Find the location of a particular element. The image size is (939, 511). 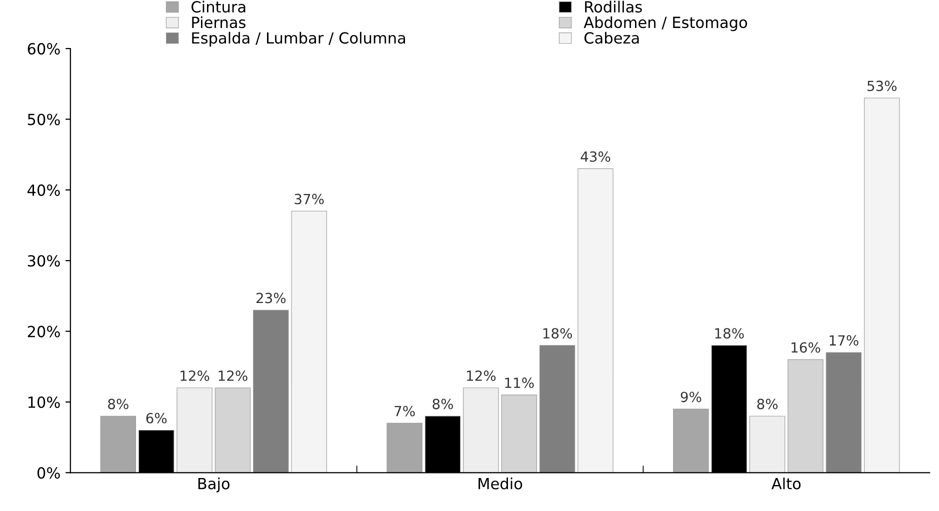

y-tick-label: 10% is located at coordinates (44, 402).